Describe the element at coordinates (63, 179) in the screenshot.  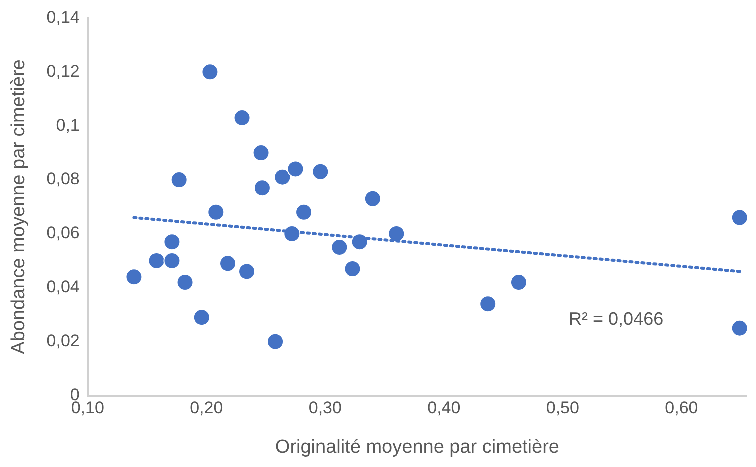
I see `y-tick-label: 0,08` at that location.